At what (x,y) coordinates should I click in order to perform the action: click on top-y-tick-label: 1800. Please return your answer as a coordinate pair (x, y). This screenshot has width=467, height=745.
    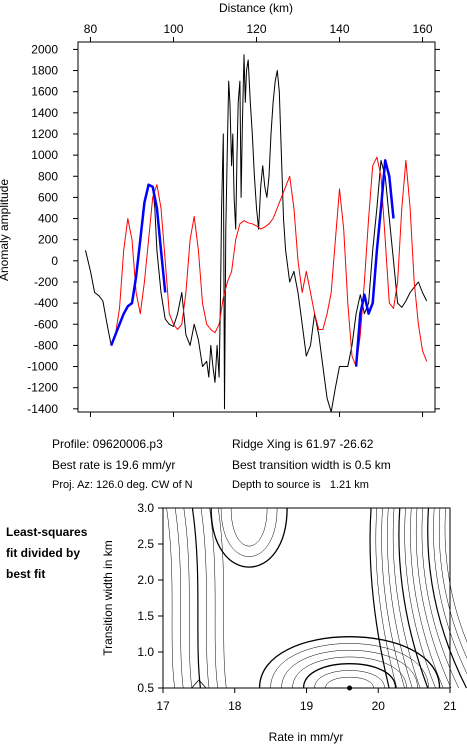
    Looking at the image, I should click on (44, 71).